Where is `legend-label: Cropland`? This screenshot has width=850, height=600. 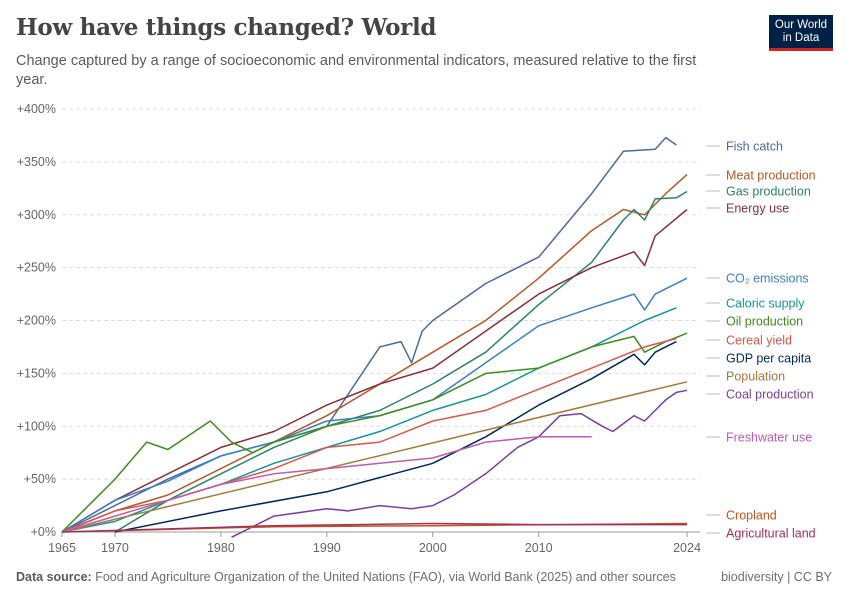
legend-label: Cropland is located at coordinates (751, 516).